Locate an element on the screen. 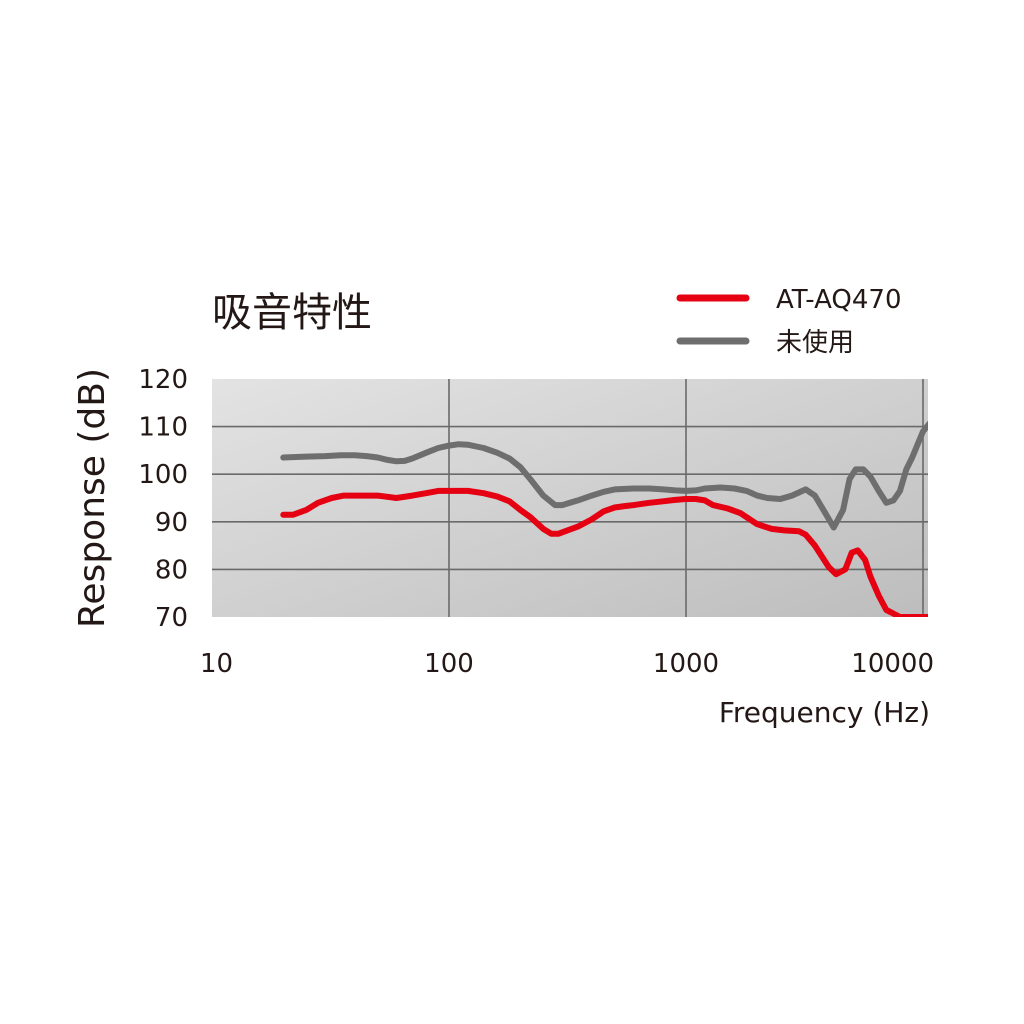 The height and width of the screenshot is (1024, 1024). y-tick-labels: 70 80 90 100 110 120 is located at coordinates (163, 499).